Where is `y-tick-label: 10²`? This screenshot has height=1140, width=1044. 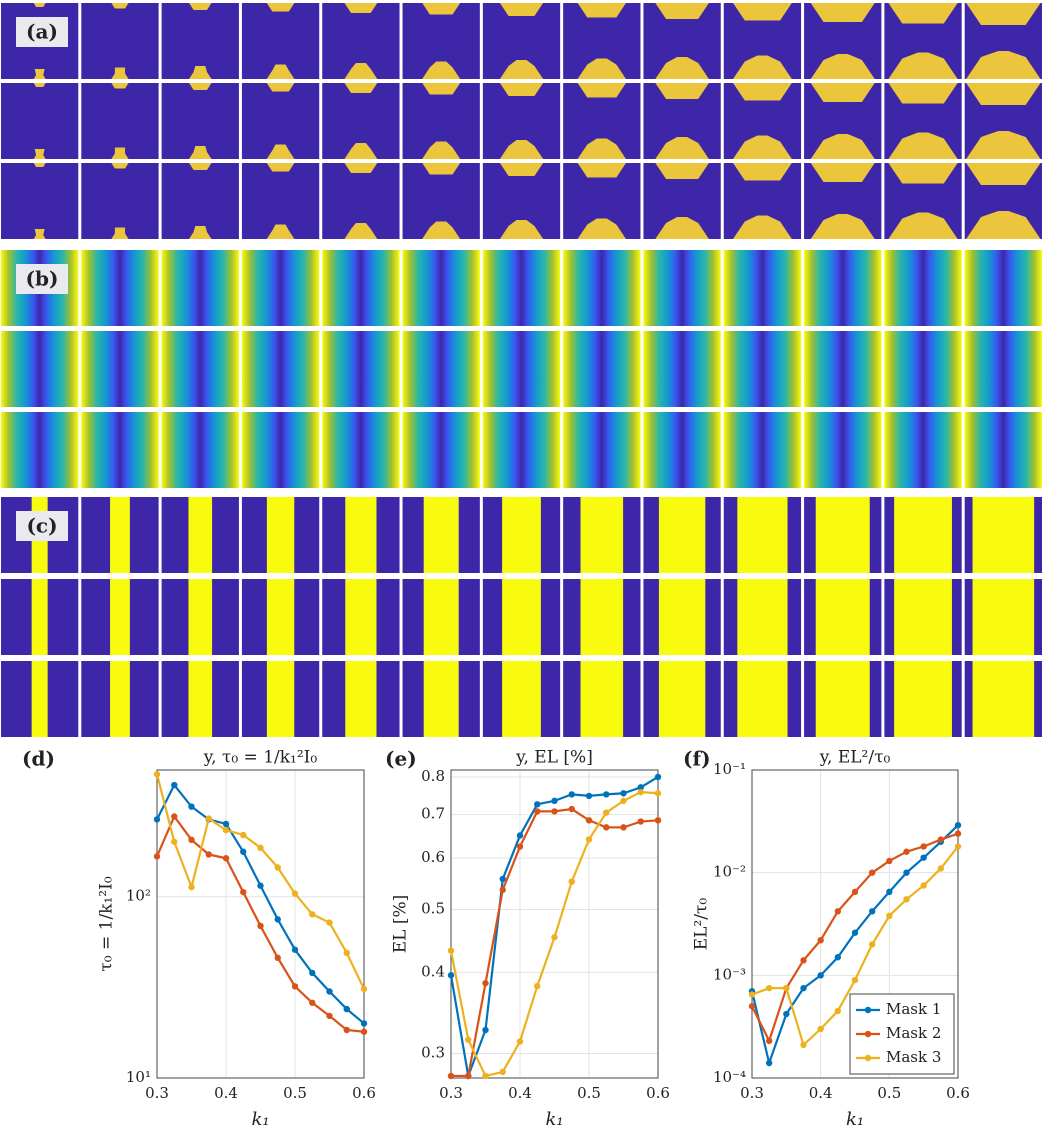 y-tick-label: 10² is located at coordinates (138, 896).